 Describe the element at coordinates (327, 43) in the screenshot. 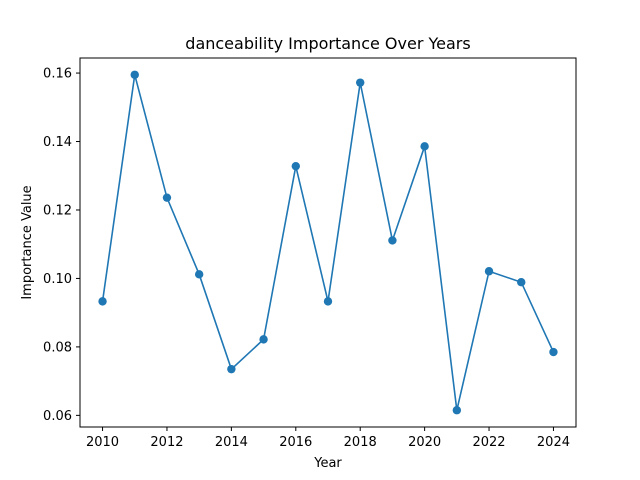

I see `chart-title: danceability Importance Over Years` at that location.